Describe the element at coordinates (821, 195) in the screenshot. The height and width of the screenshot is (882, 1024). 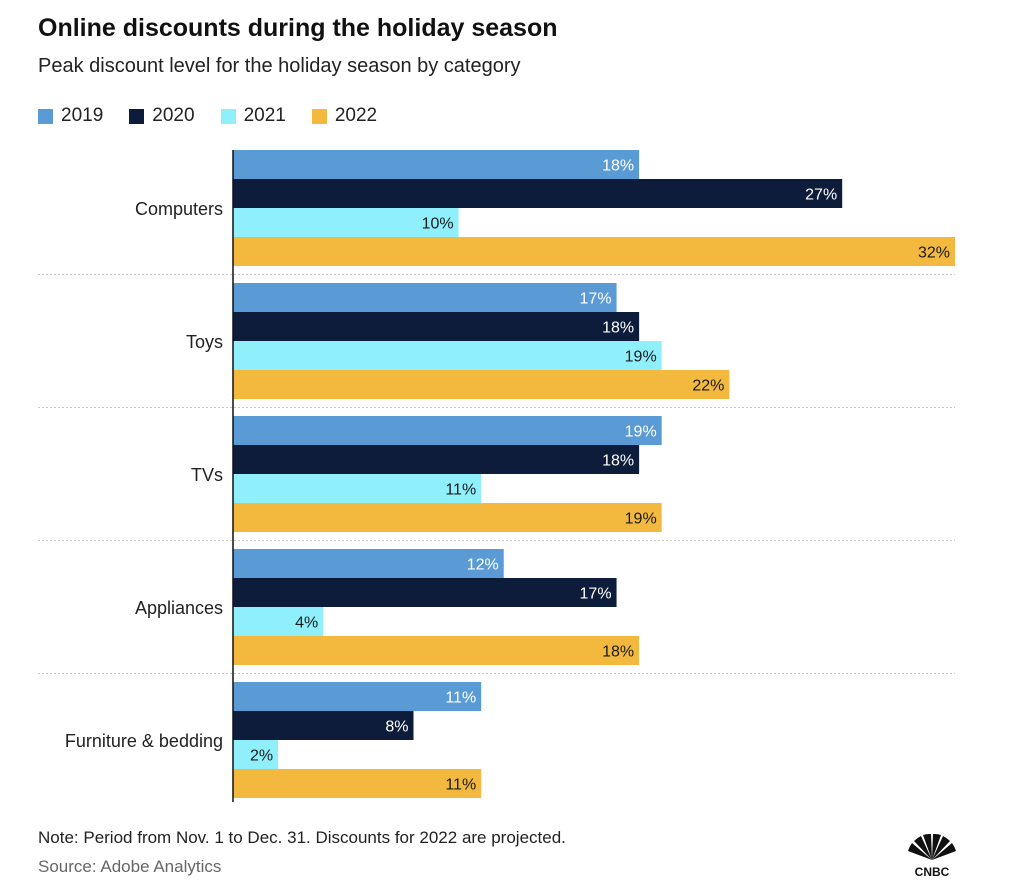
I see `data-label: 27%` at that location.